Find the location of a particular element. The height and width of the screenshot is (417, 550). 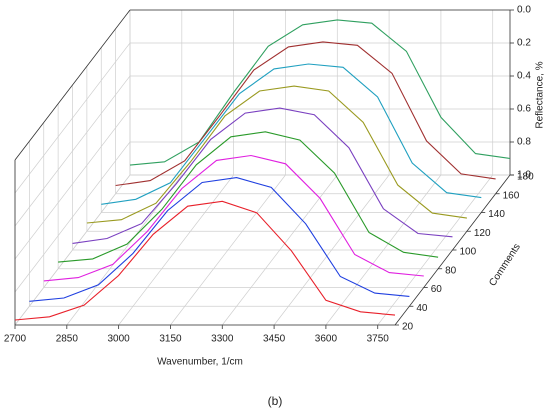

z-tick-label: 160 is located at coordinates (511, 195).